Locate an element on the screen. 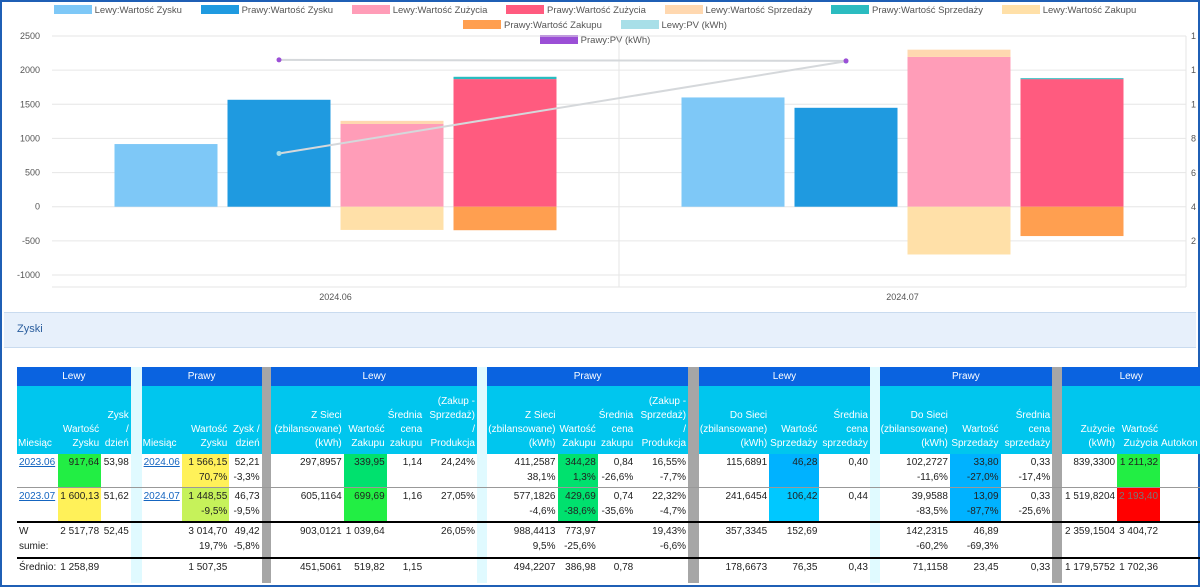 The width and height of the screenshot is (1200, 587). legend-item: Lewy:Wartość Zużycia is located at coordinates (419, 10).